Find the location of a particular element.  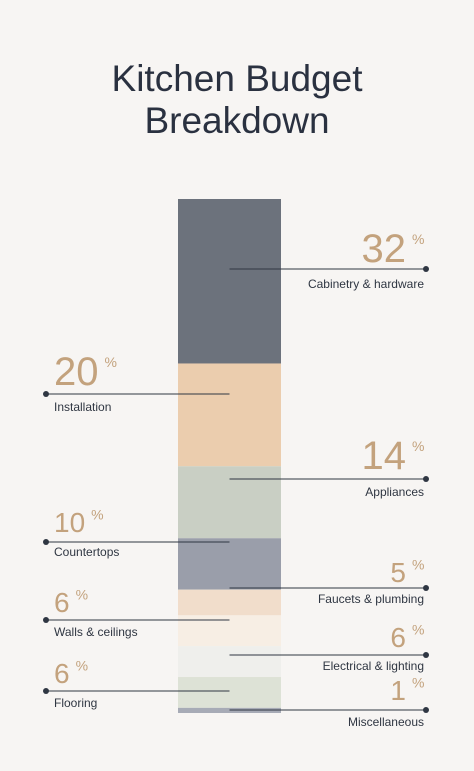

bar-segment-electrical-and-lighting is located at coordinates (229, 662).